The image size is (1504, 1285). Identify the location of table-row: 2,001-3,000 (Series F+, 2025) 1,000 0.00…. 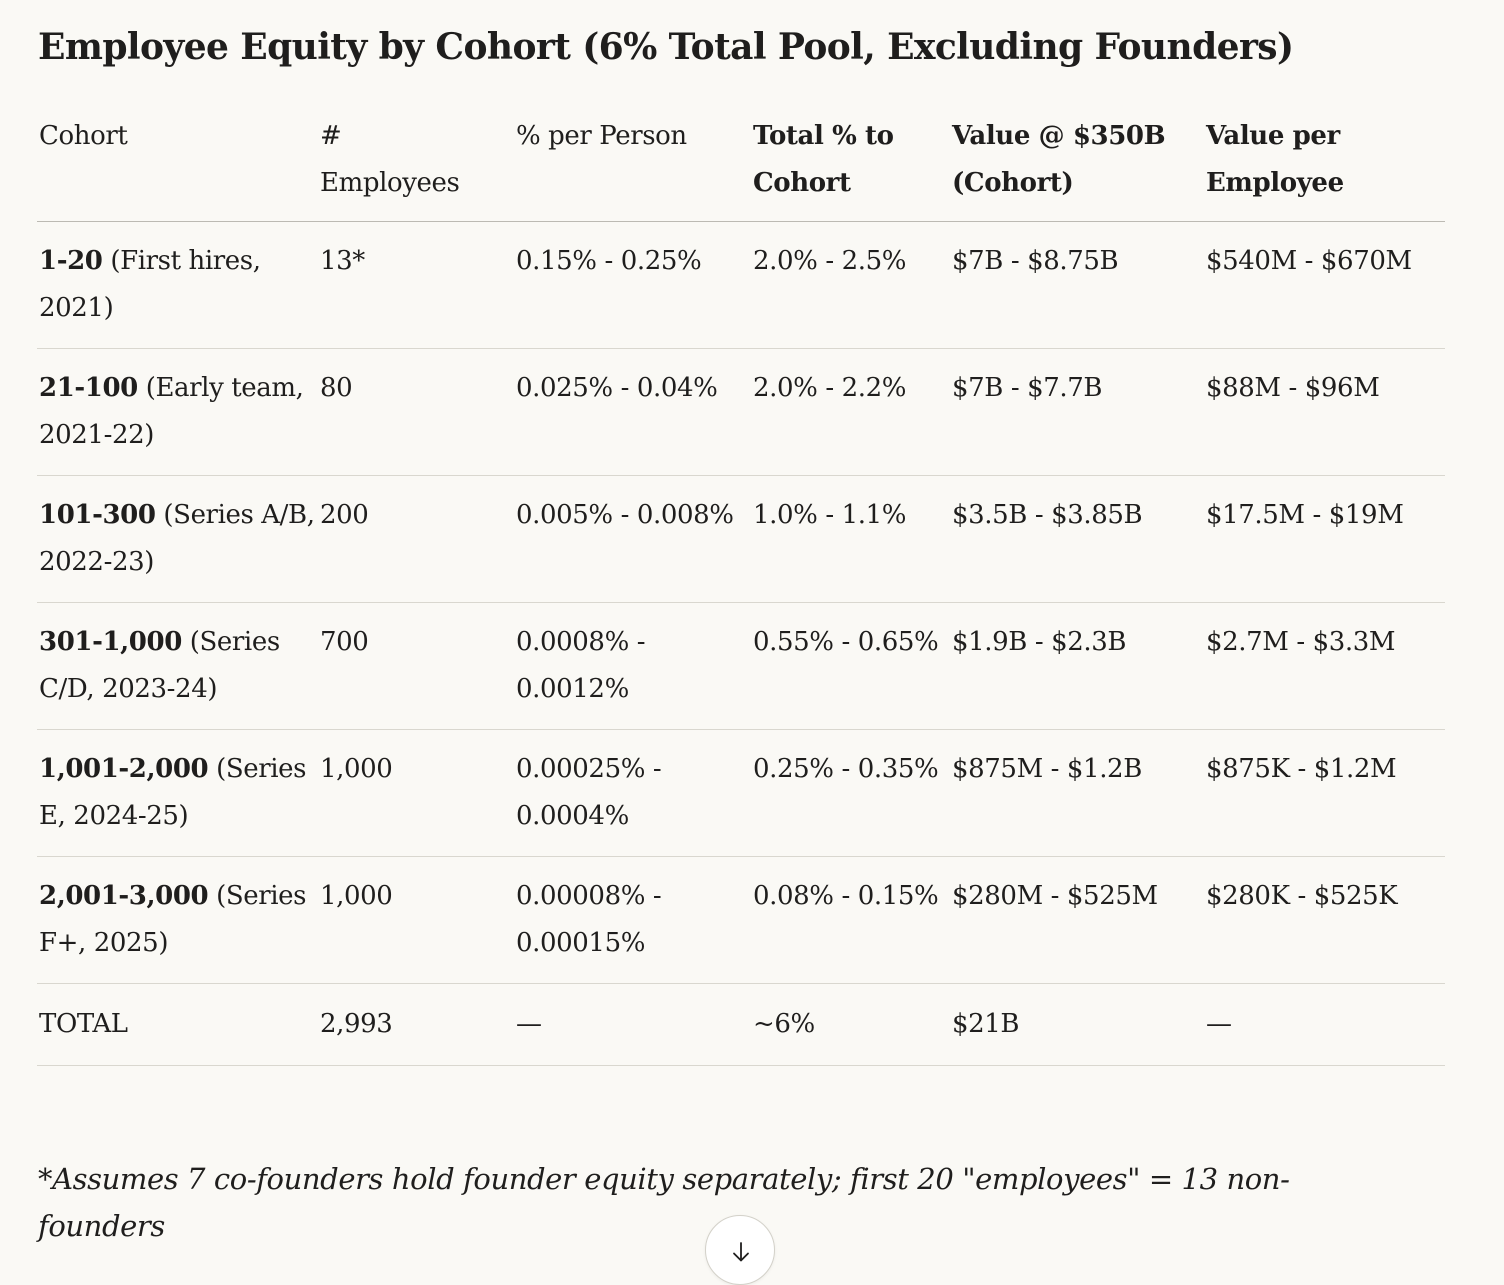
(741, 920).